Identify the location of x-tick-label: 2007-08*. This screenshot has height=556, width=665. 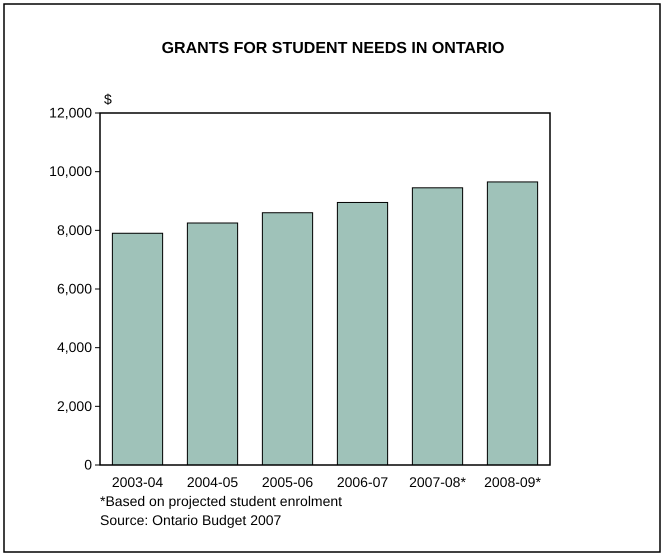
(437, 482).